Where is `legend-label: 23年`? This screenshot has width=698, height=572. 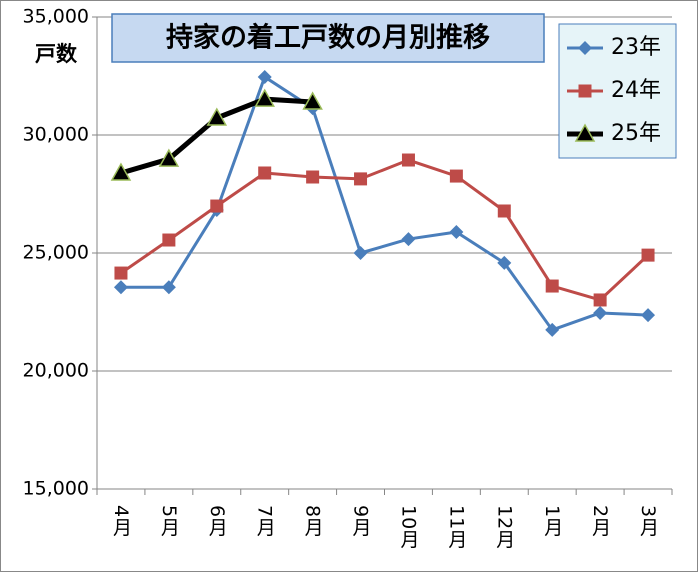 legend-label: 23年 is located at coordinates (636, 47).